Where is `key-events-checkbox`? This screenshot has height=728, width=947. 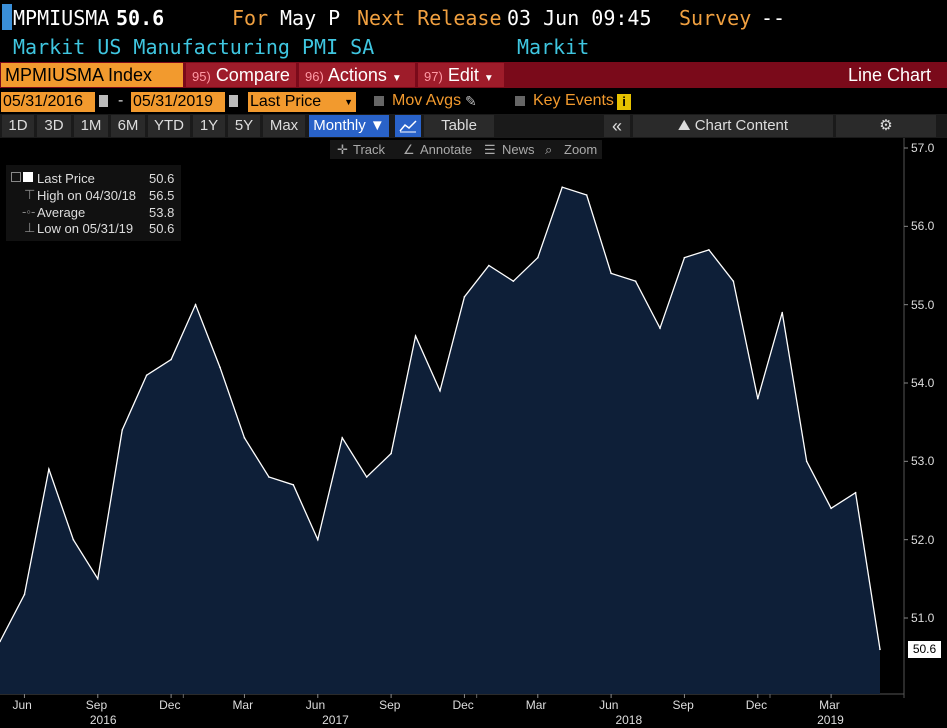 key-events-checkbox is located at coordinates (520, 101).